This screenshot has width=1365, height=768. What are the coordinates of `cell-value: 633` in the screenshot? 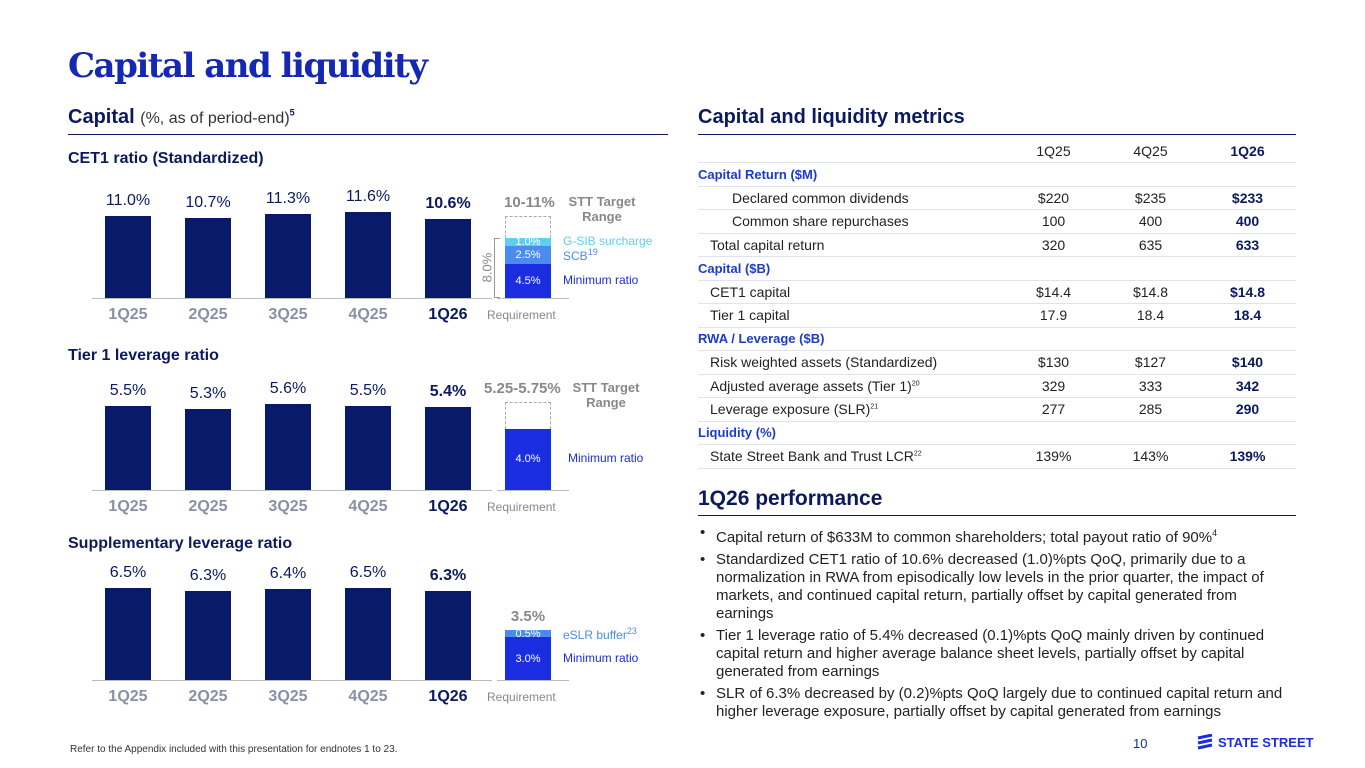 It's located at (1247, 245).